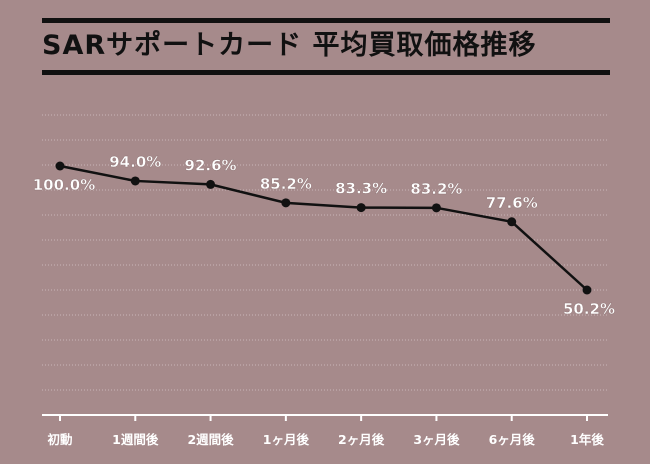  Describe the element at coordinates (587, 439) in the screenshot. I see `x-tick-label: 1年後` at that location.